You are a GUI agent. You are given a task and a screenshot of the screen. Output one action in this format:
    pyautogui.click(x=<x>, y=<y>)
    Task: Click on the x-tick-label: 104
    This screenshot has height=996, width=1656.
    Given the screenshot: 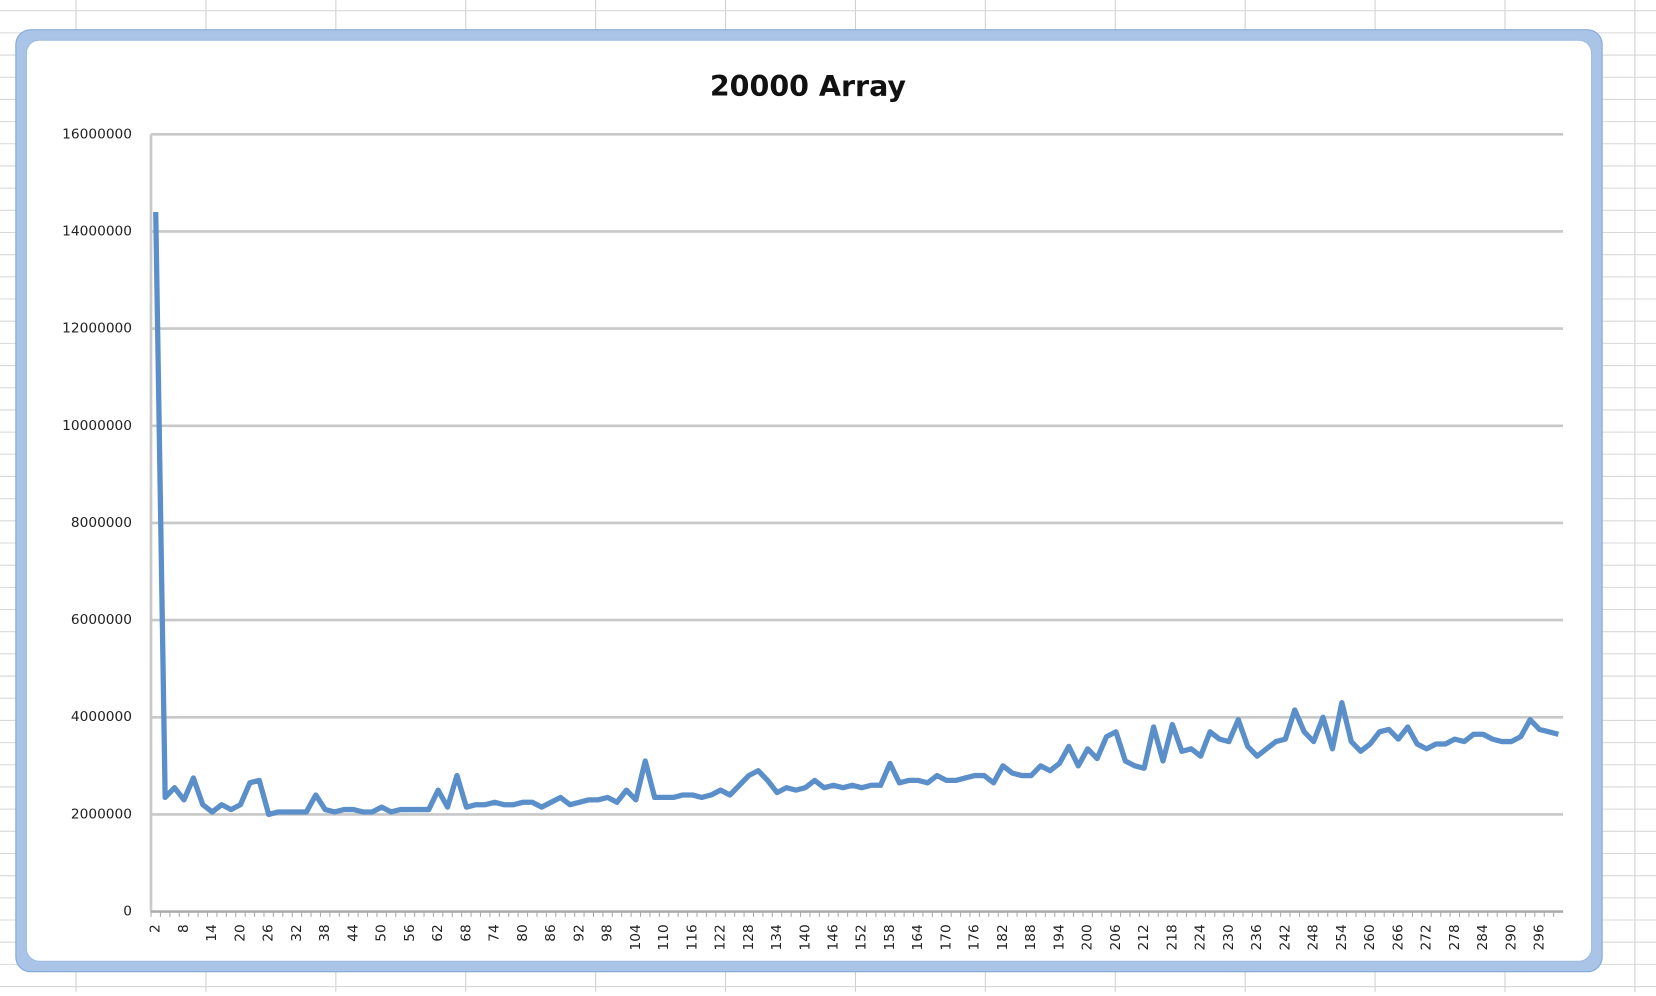 What is the action you would take?
    pyautogui.click(x=636, y=937)
    